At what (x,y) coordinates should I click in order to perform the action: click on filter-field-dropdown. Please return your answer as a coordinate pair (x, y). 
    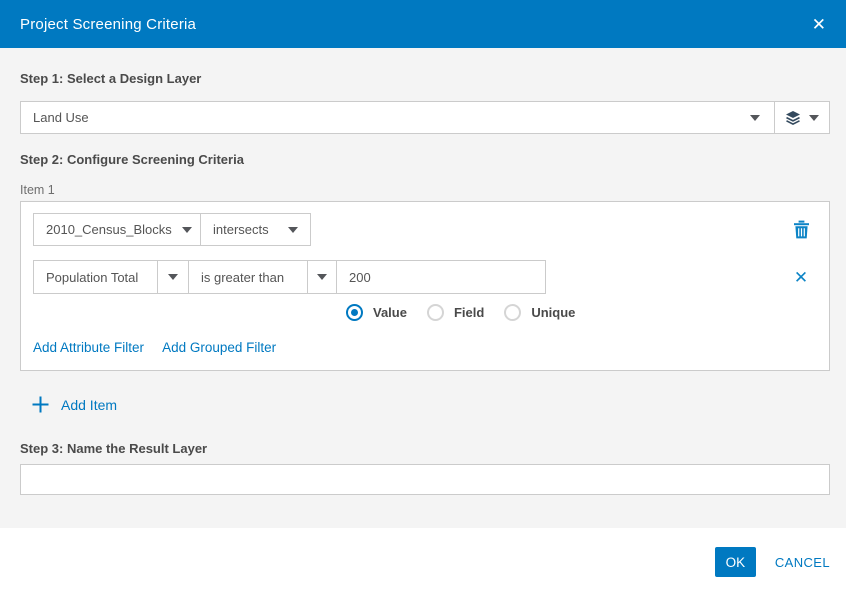
    Looking at the image, I should click on (173, 277).